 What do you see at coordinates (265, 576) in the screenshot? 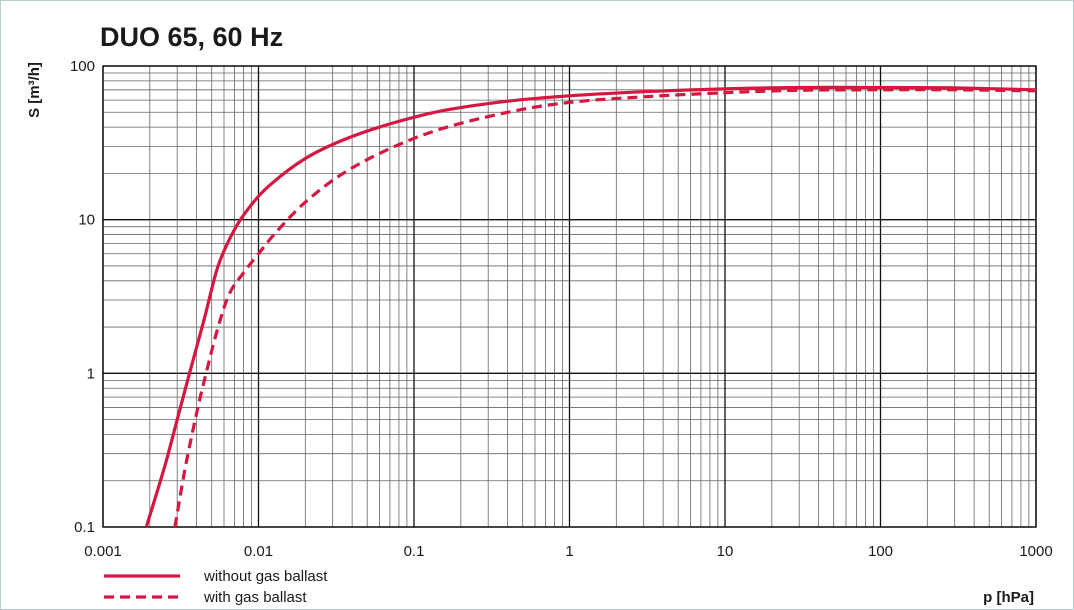
I see `legend-label-solid: without gas ballast` at bounding box center [265, 576].